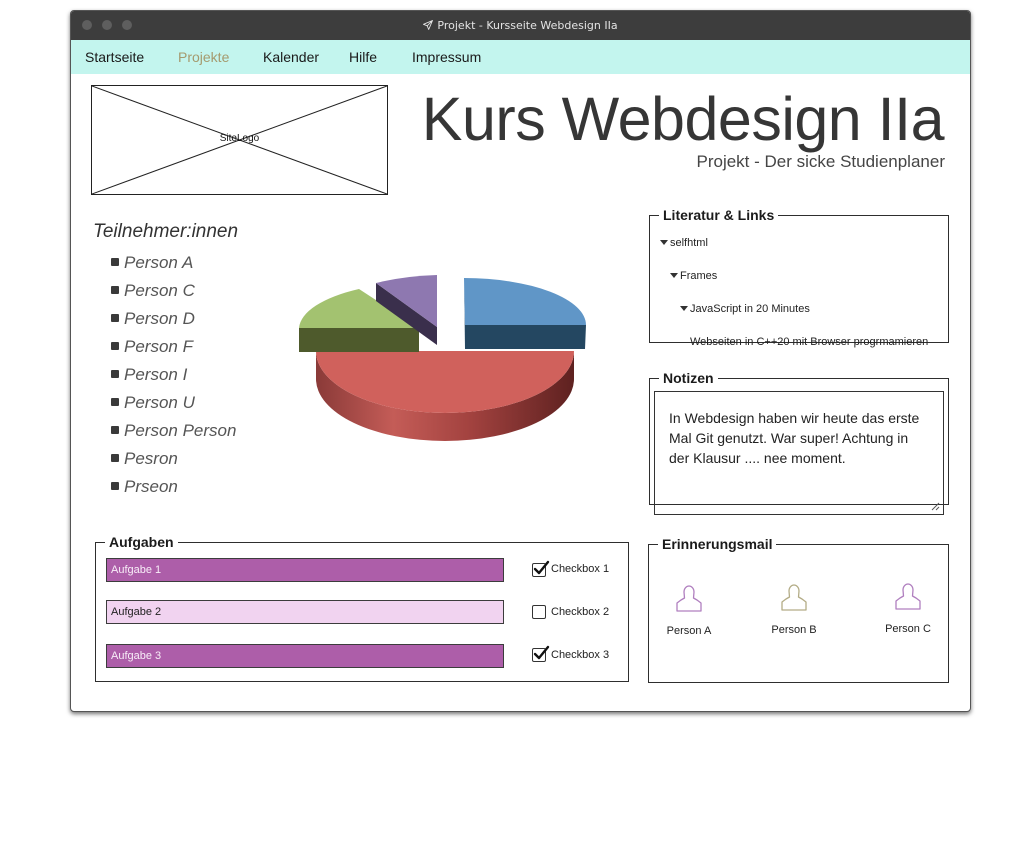  I want to click on reminder-person-b: Person B, so click(794, 609).